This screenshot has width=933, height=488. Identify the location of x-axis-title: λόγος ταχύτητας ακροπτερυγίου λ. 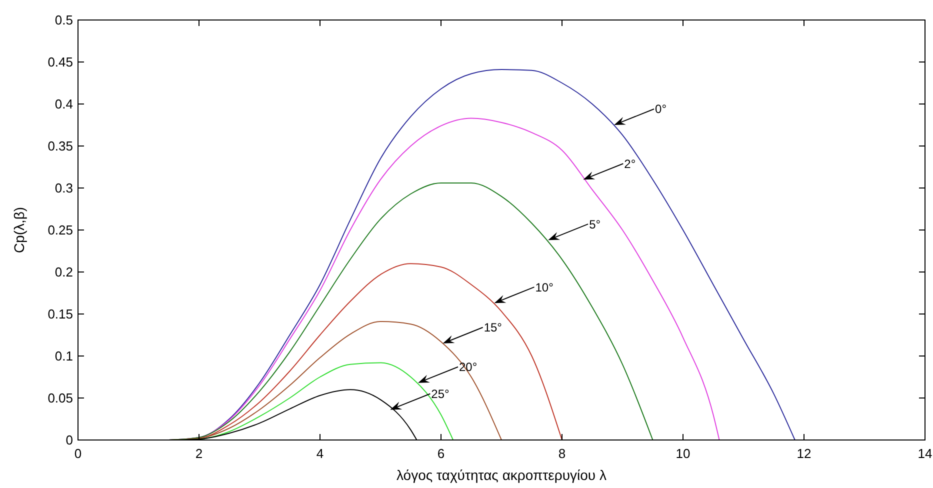
(501, 475).